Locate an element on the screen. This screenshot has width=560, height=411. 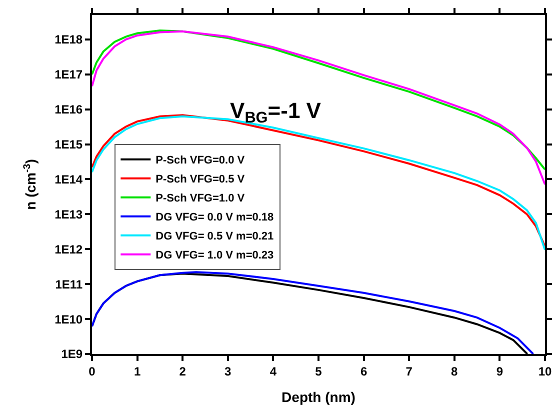
y-tick-label: 1E16 is located at coordinates (68, 109).